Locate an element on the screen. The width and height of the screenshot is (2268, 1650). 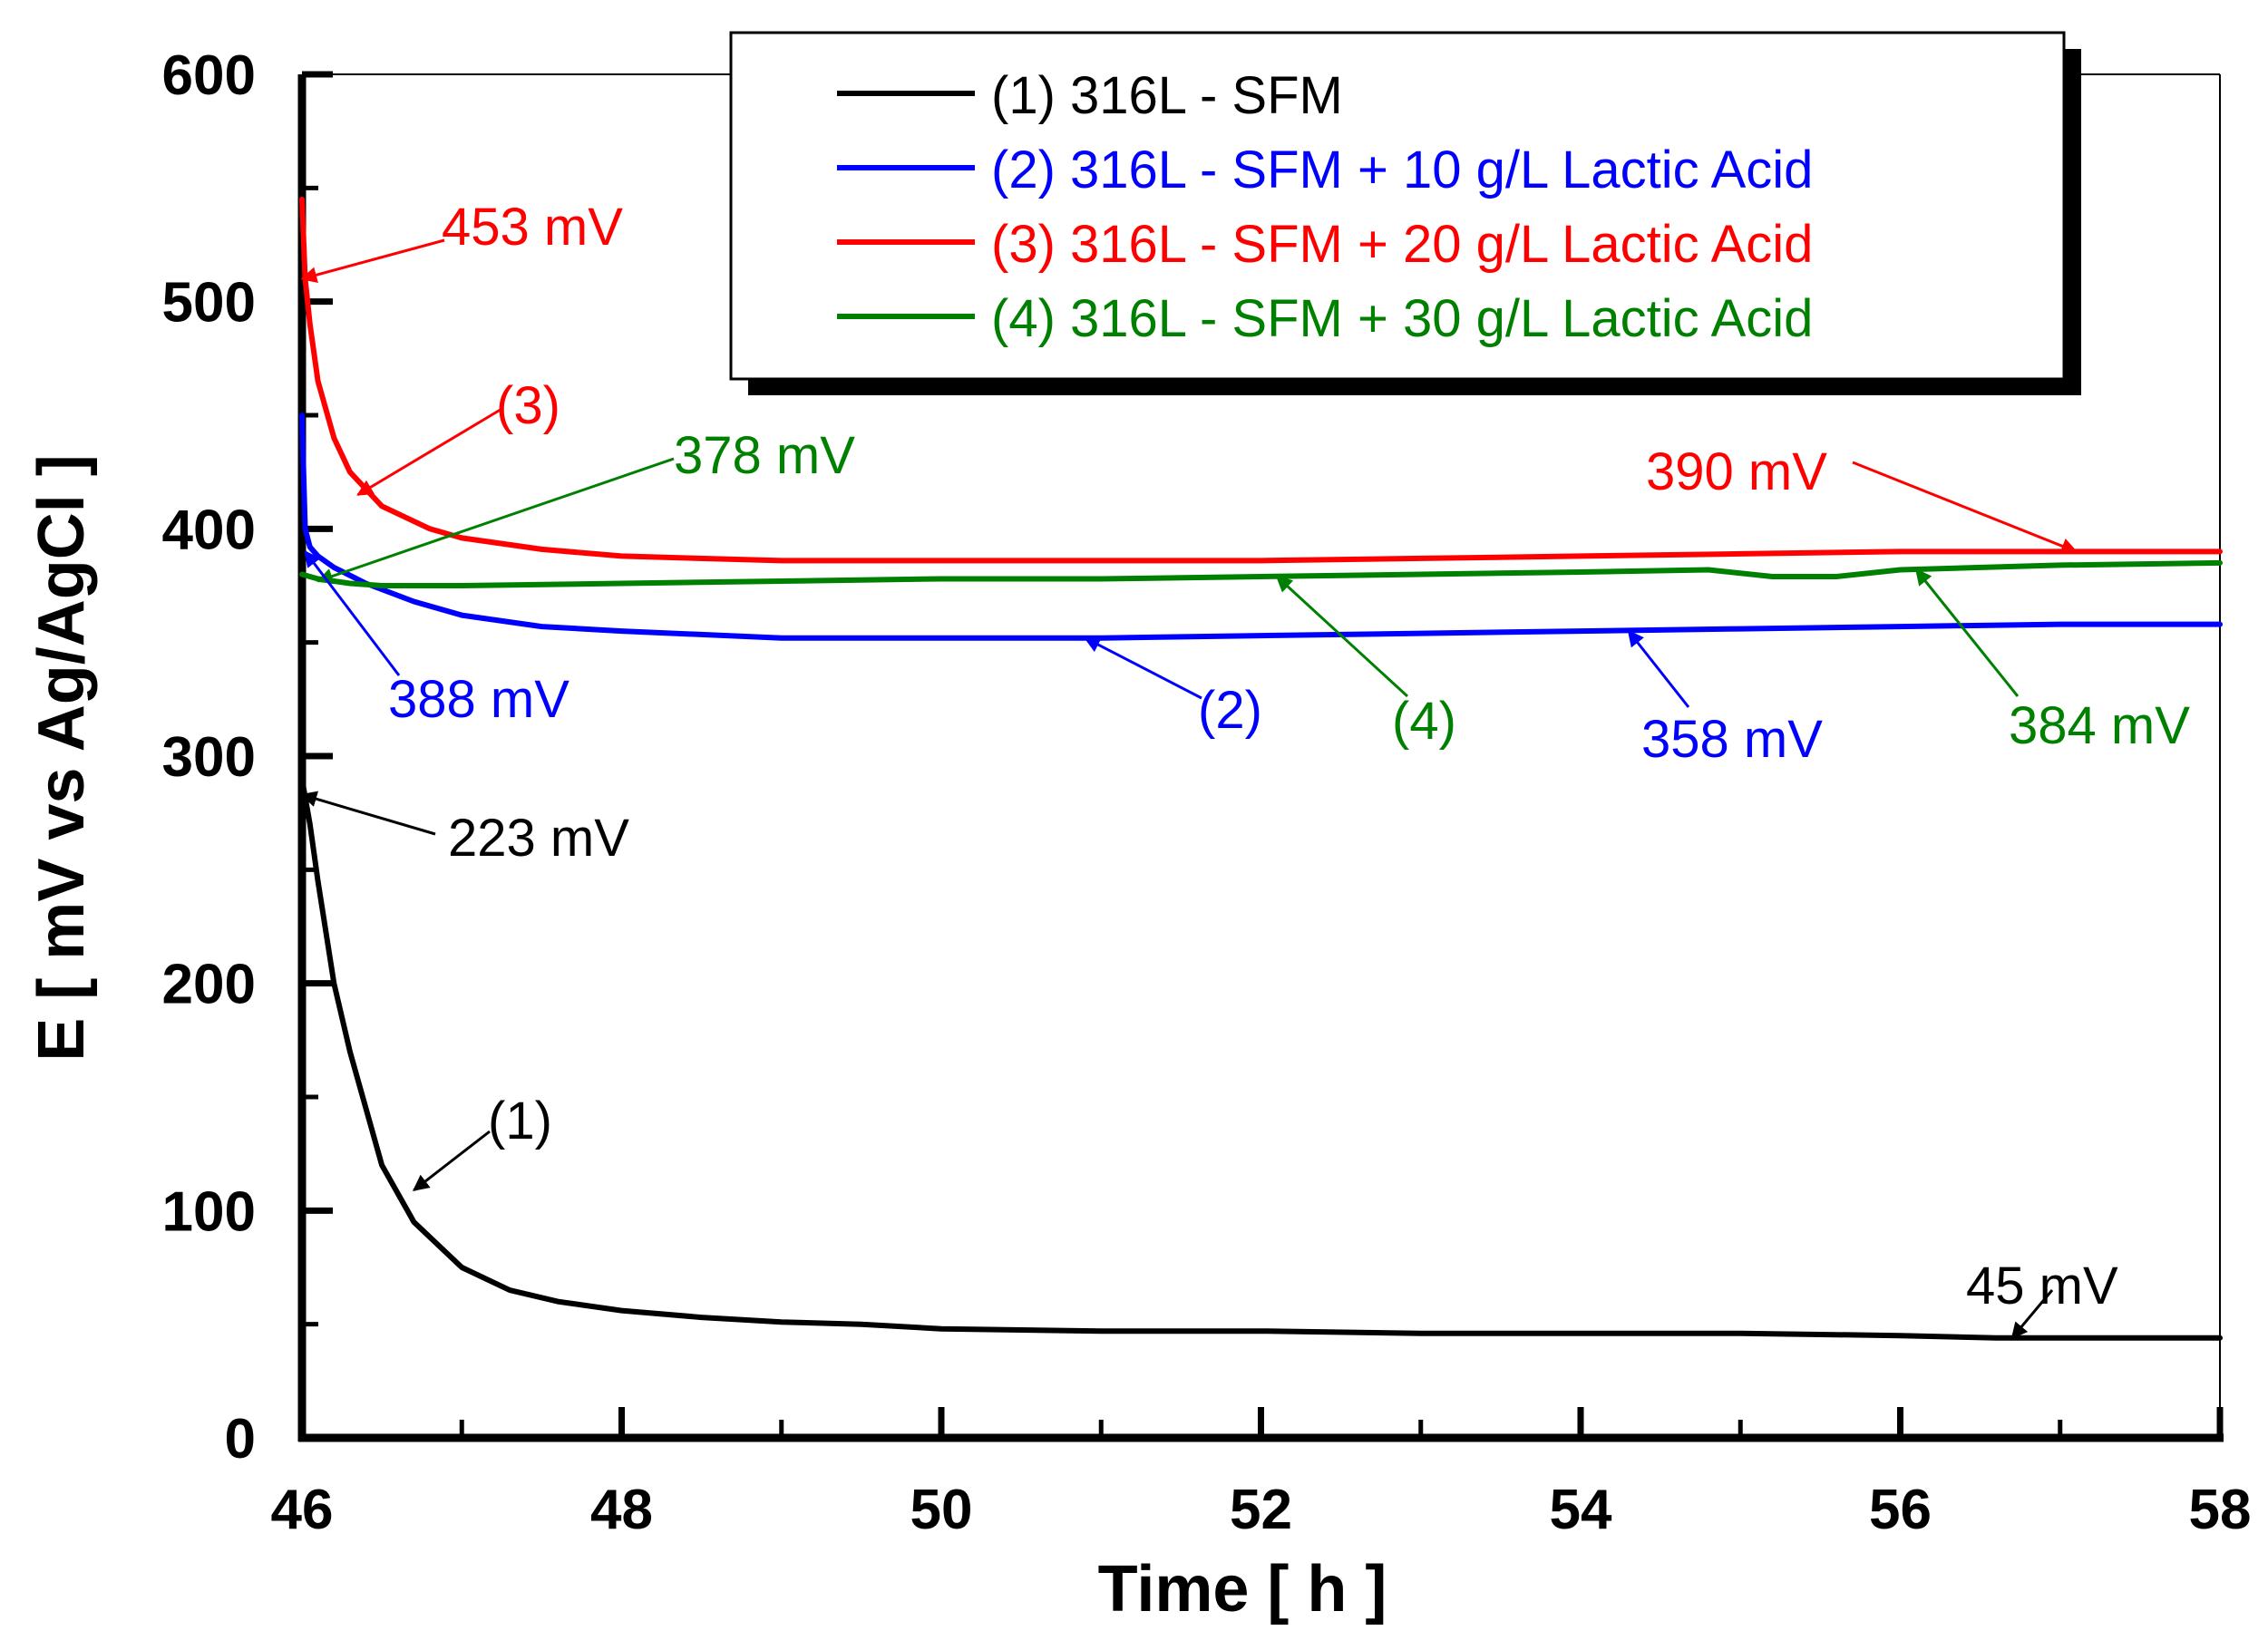
legend-entry-1: (1) 316L - SFM is located at coordinates (1090, 95).